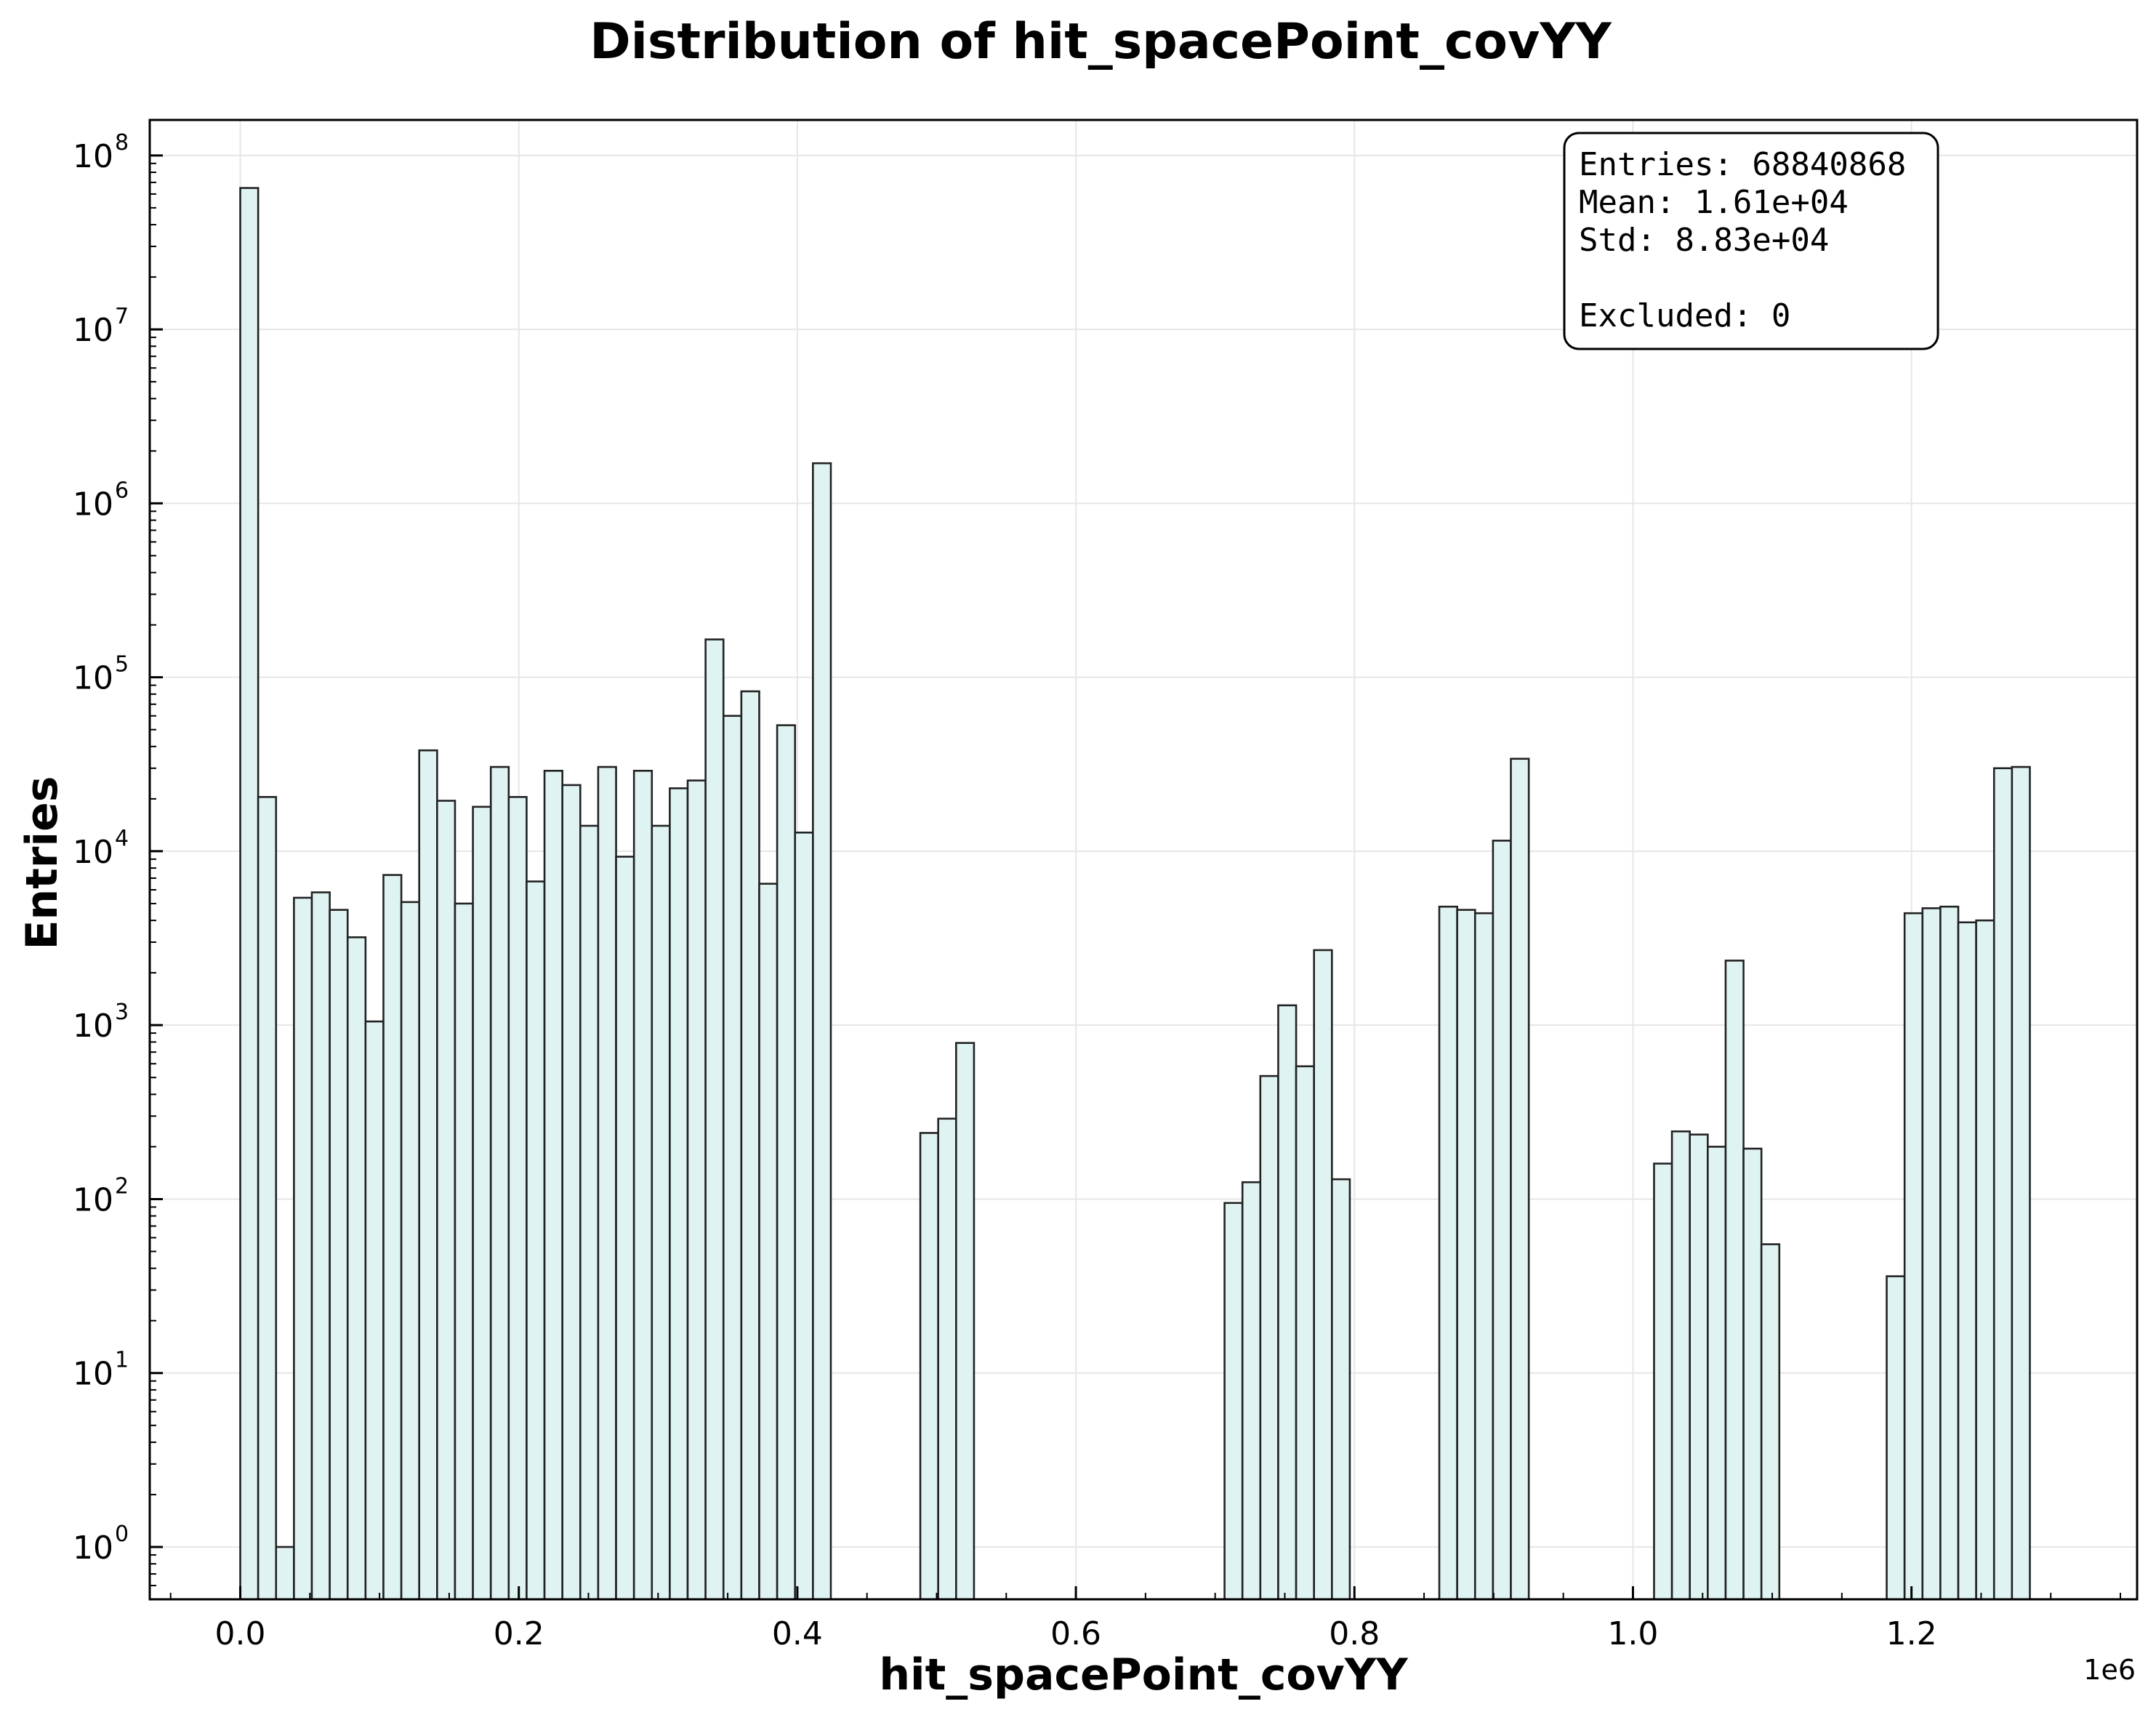 The image size is (2156, 1720). Describe the element at coordinates (1742, 164) in the screenshot. I see `stats-entries: Entries: 68840868` at that location.